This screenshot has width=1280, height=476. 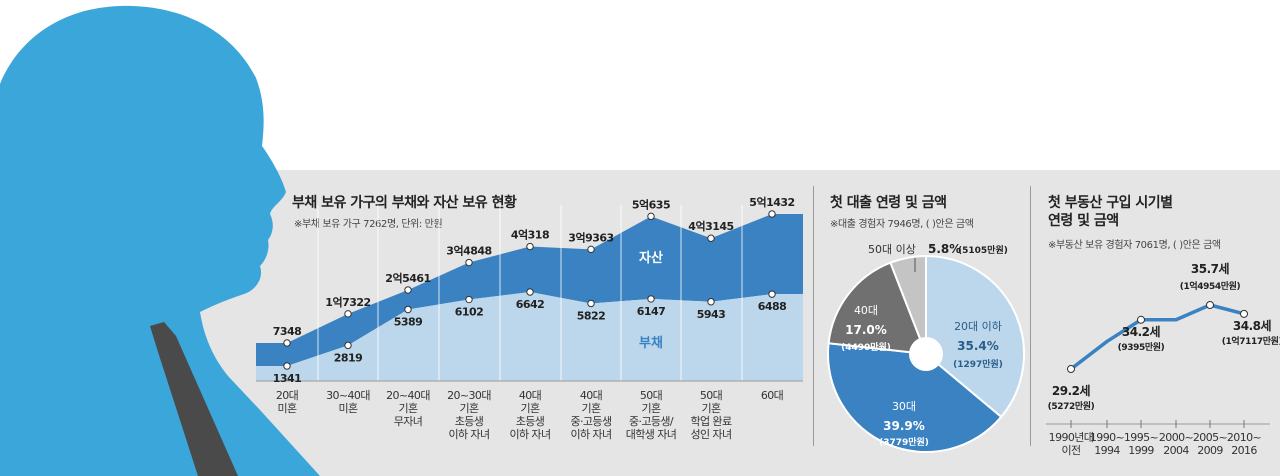 What do you see at coordinates (771, 202) in the screenshot?
I see `asset-value-label: 5억1432` at bounding box center [771, 202].